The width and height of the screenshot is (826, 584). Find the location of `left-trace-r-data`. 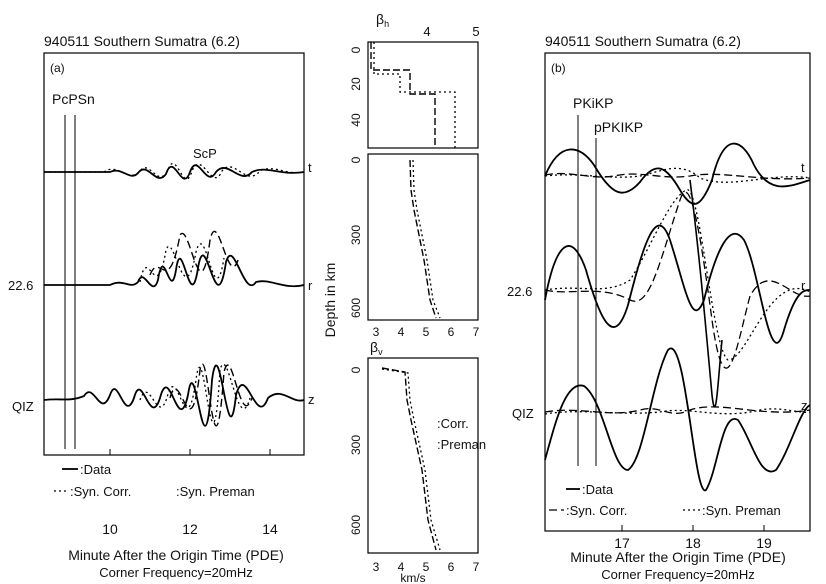

left-trace-r-data is located at coordinates (174, 271).